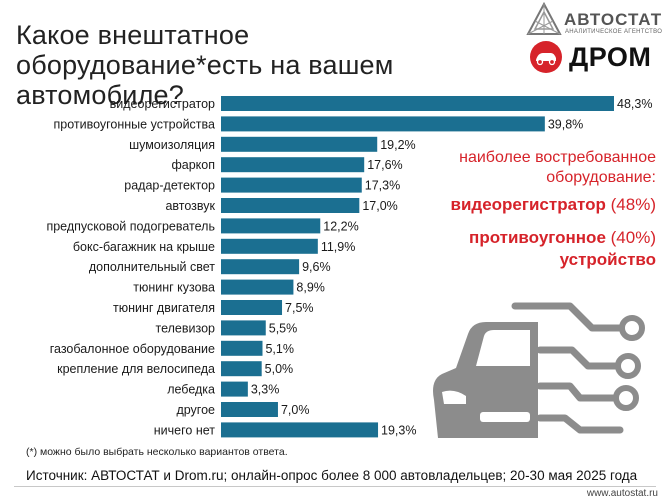  Describe the element at coordinates (152, 267) in the screenshot. I see `category-label: дополнительный свет` at that location.